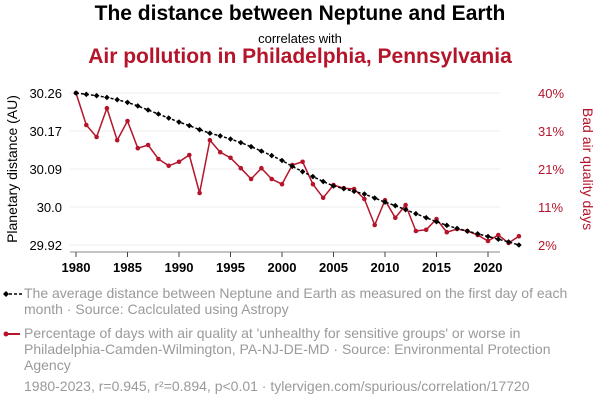  What do you see at coordinates (547, 245) in the screenshot?
I see `y-right-tick-label: 2%` at bounding box center [547, 245].